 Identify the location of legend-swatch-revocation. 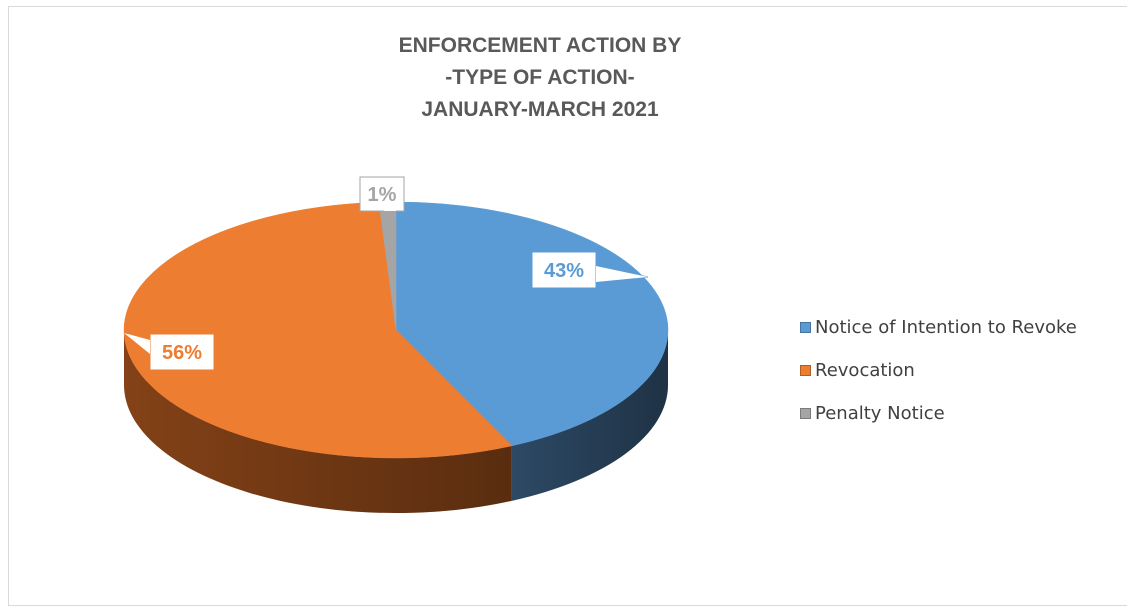
(805, 370).